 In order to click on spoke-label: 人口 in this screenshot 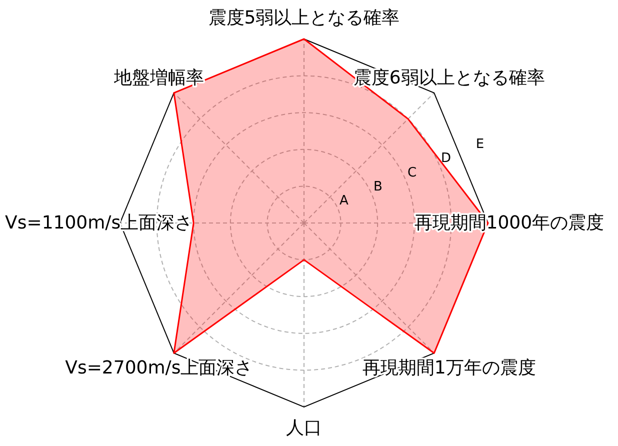, I will do `click(304, 428)`.